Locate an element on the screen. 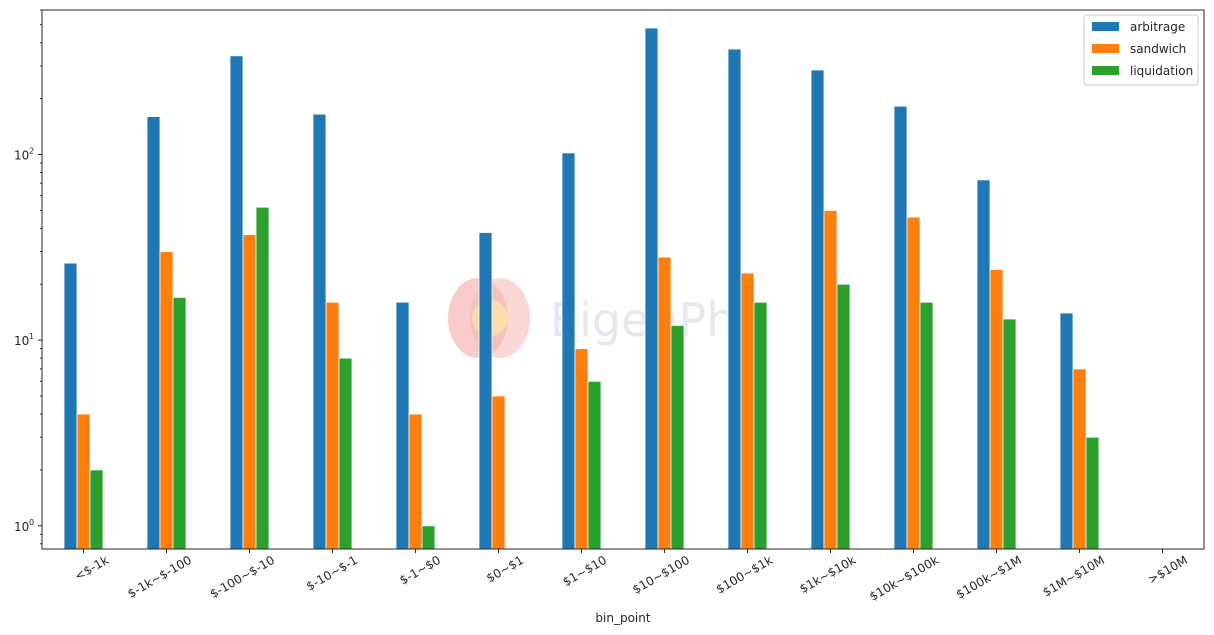  x-tick-label: <$-1k is located at coordinates (91, 568).